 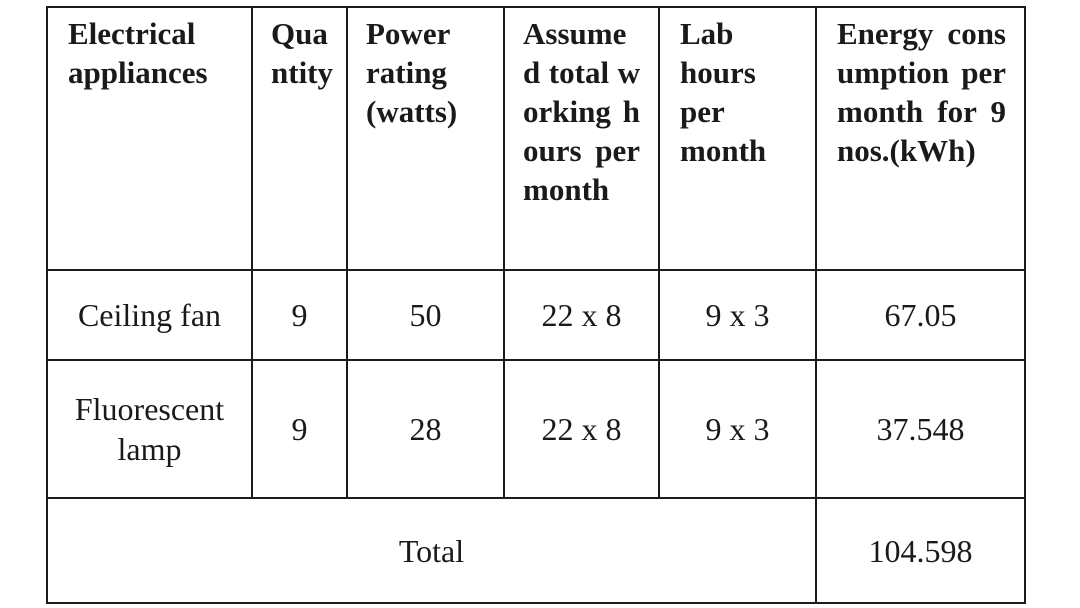 I want to click on total-label: Total, so click(x=431, y=550).